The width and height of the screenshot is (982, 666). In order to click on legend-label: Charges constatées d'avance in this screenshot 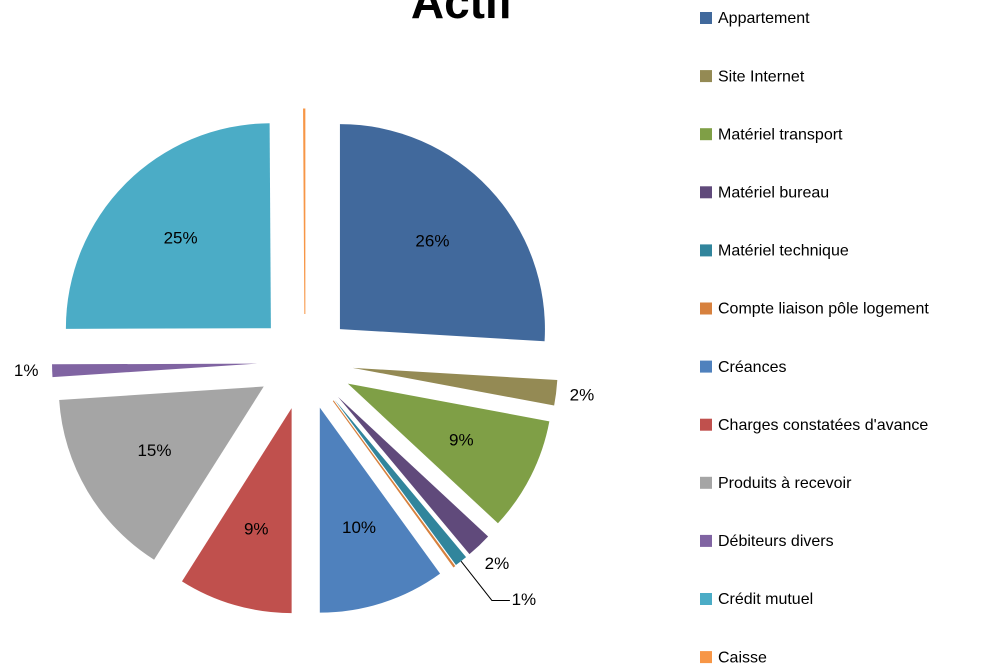, I will do `click(823, 425)`.